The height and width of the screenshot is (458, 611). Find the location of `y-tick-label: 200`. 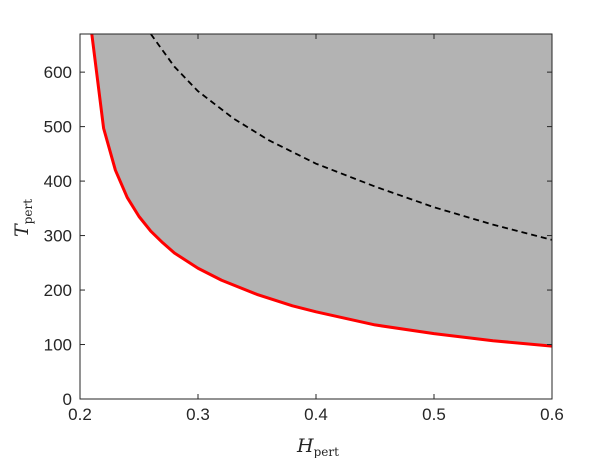

y-tick-label: 200 is located at coordinates (58, 290).